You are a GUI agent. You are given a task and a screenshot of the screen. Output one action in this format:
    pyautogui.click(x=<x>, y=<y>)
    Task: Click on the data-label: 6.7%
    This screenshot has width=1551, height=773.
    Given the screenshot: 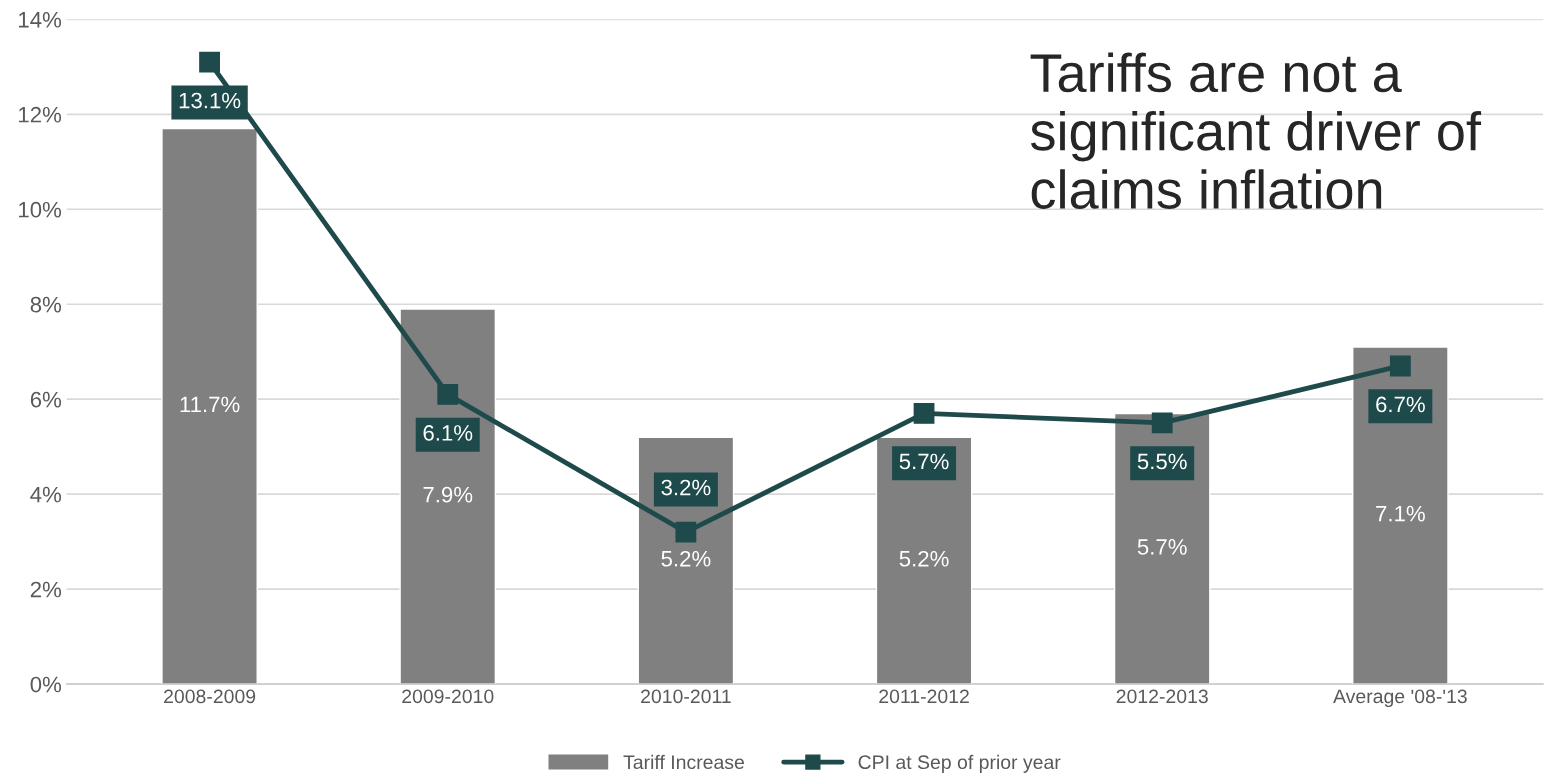 What is the action you would take?
    pyautogui.click(x=1400, y=404)
    